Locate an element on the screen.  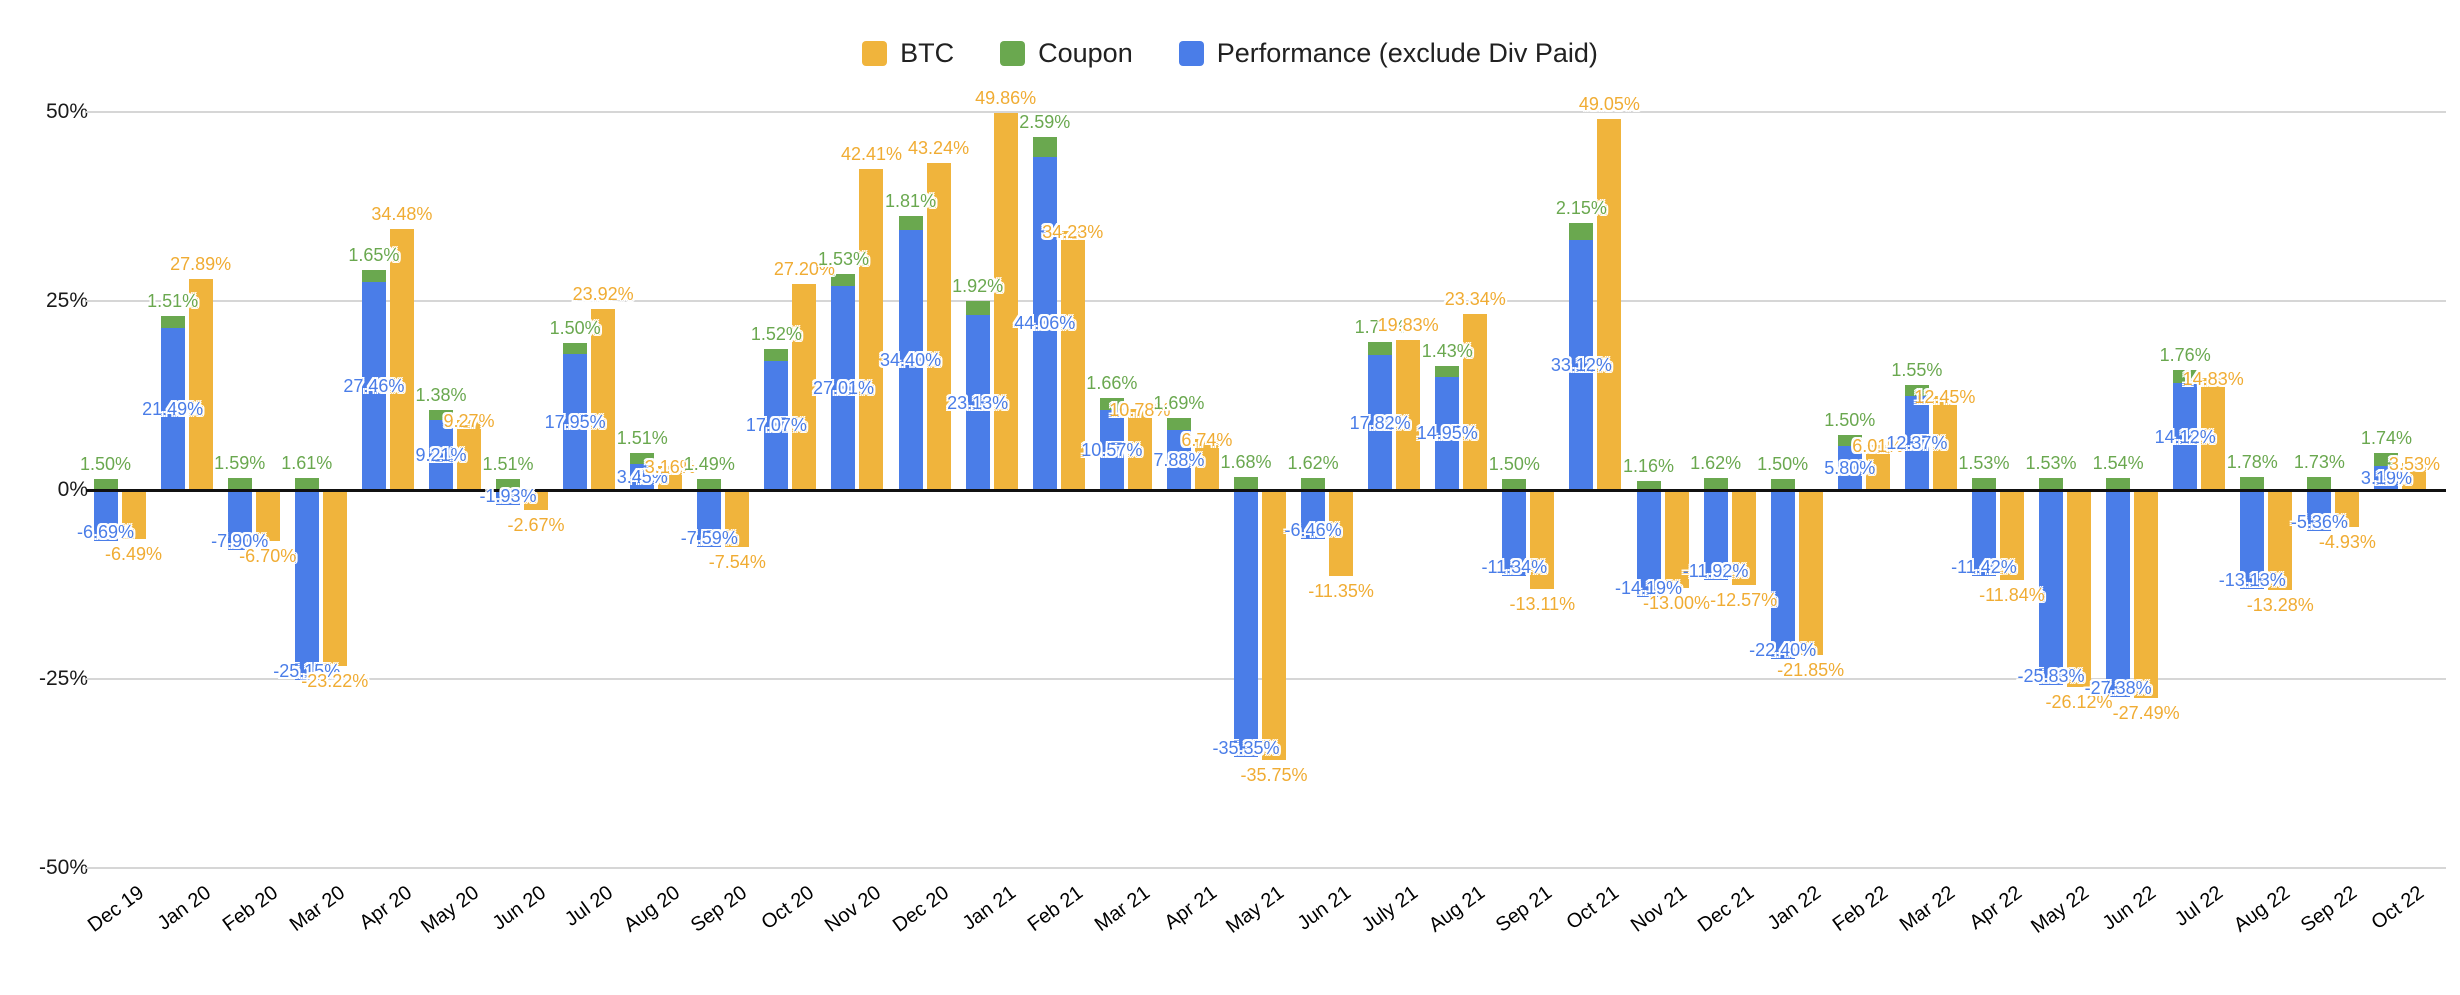
legend-item-coupon: Coupon is located at coordinates (1066, 53).